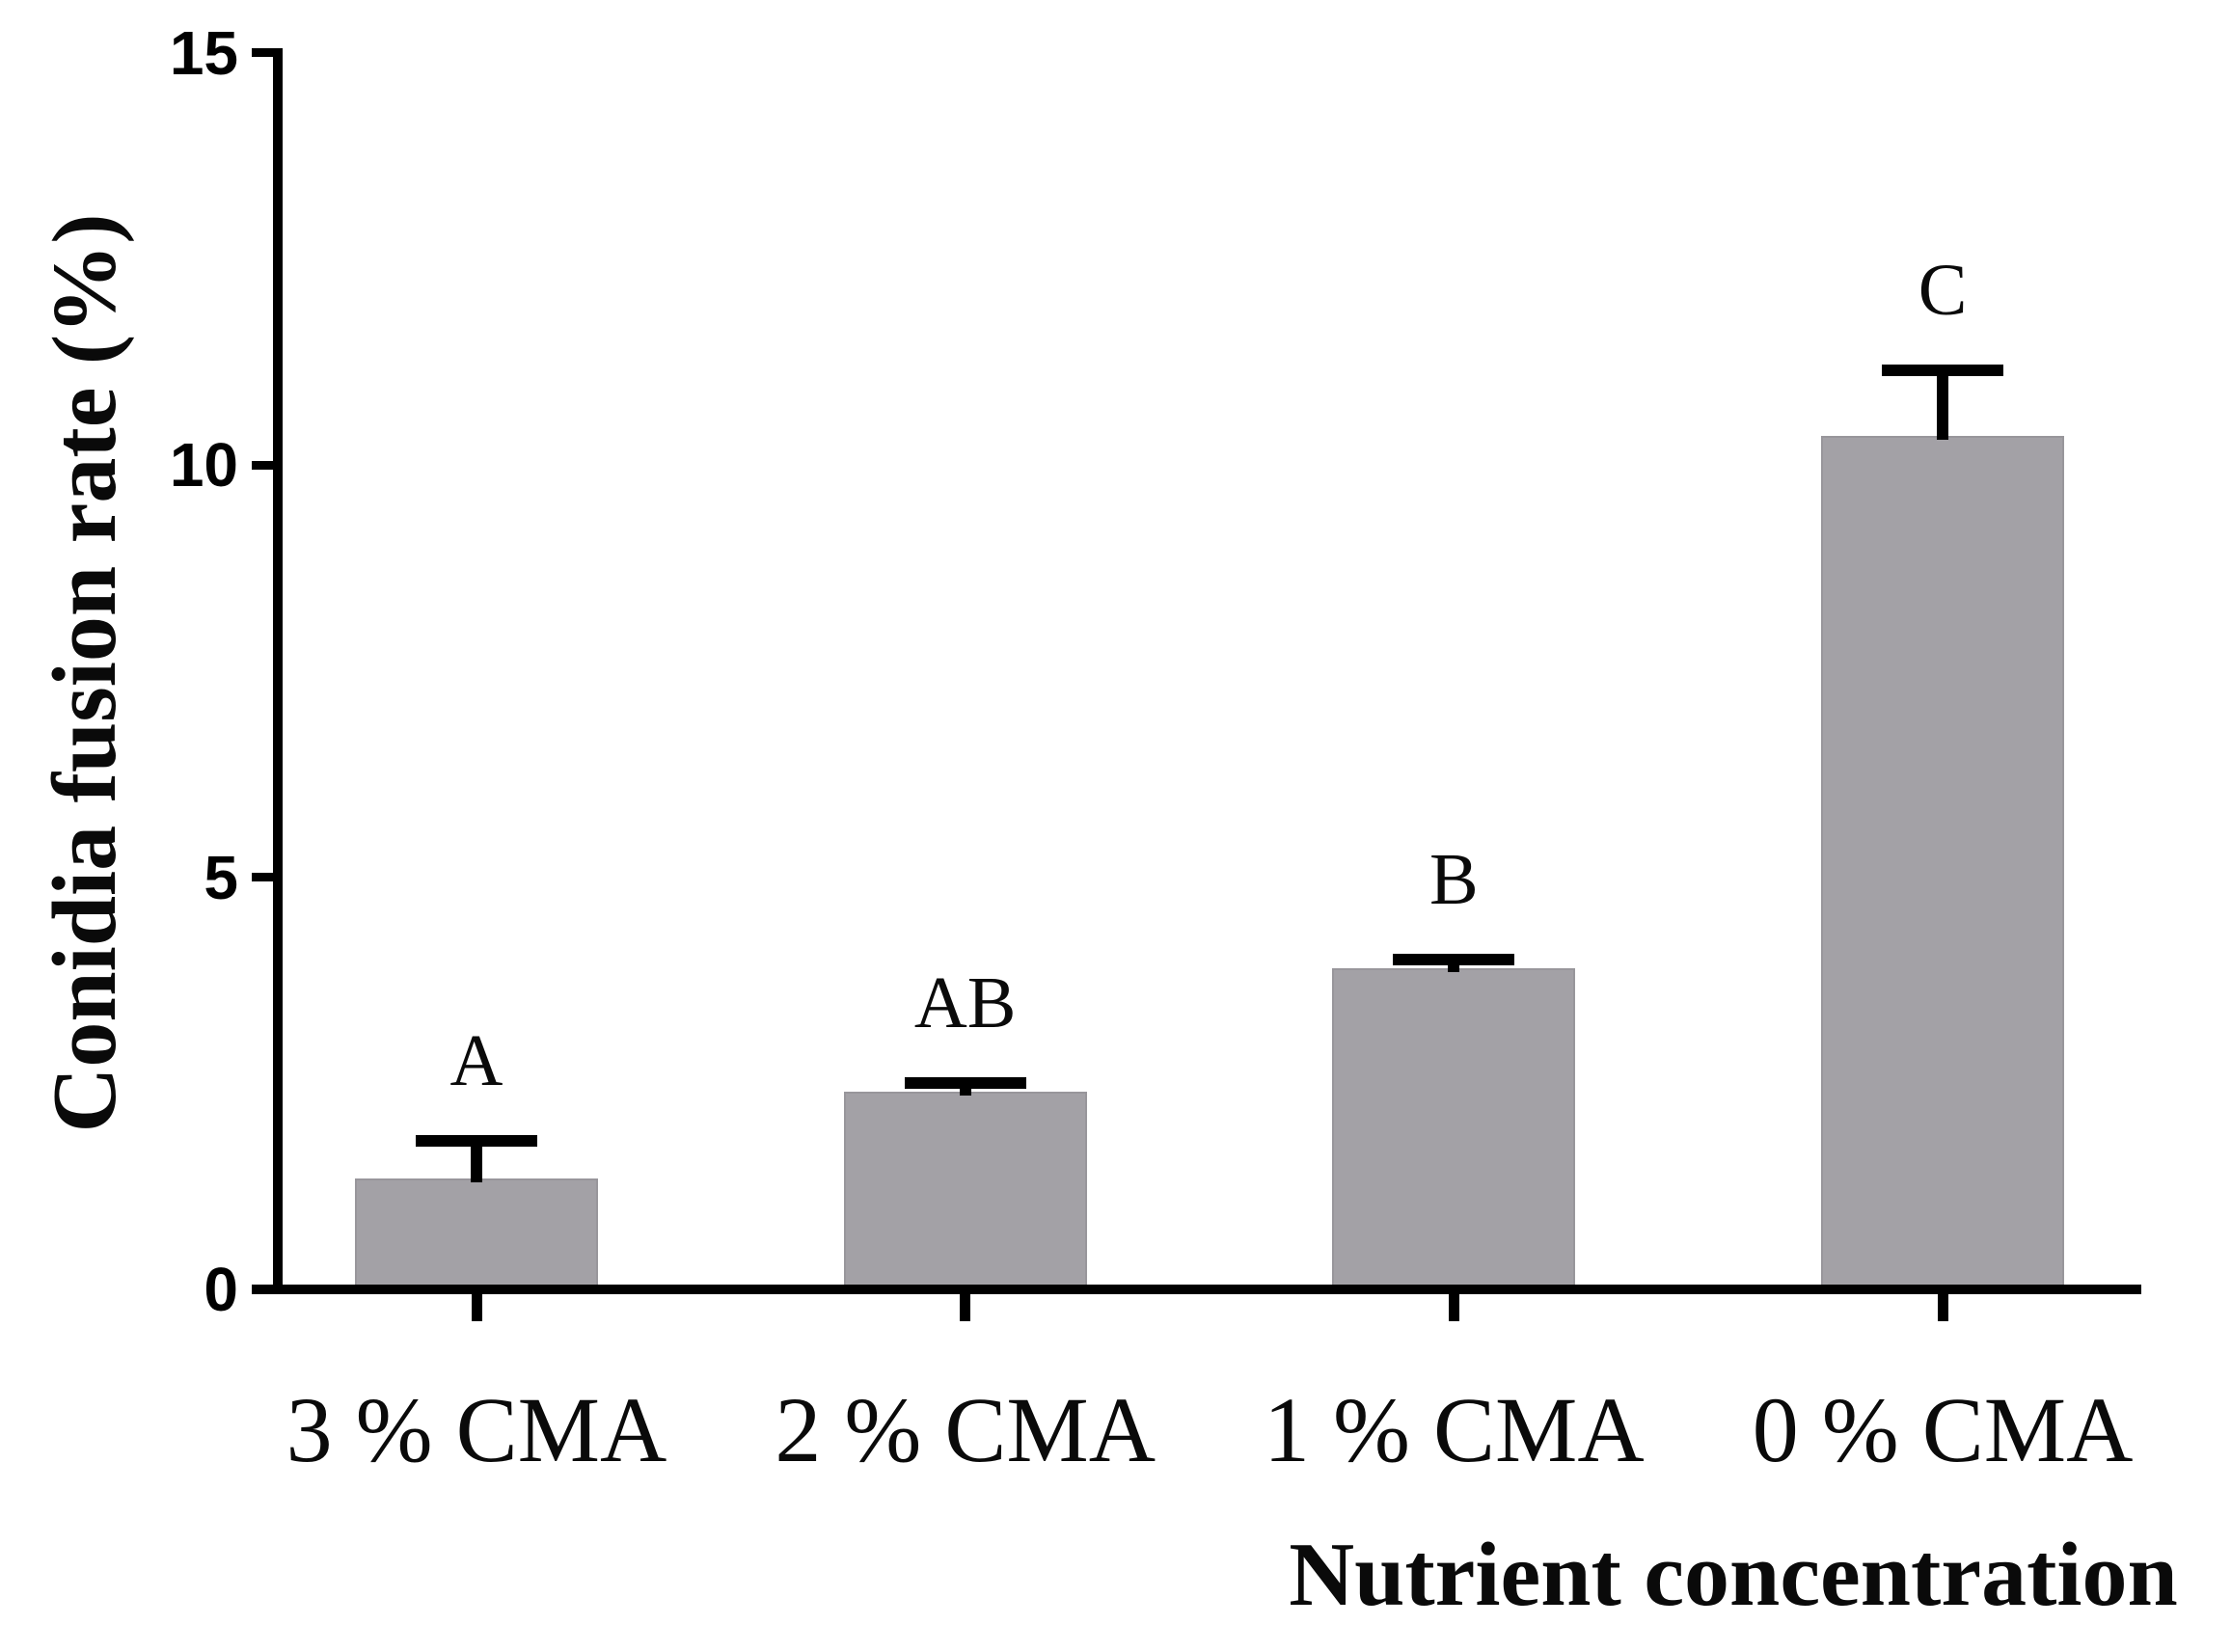 The height and width of the screenshot is (1652, 2231). Describe the element at coordinates (966, 1429) in the screenshot. I see `x-category-label: 2 % CMA` at that location.